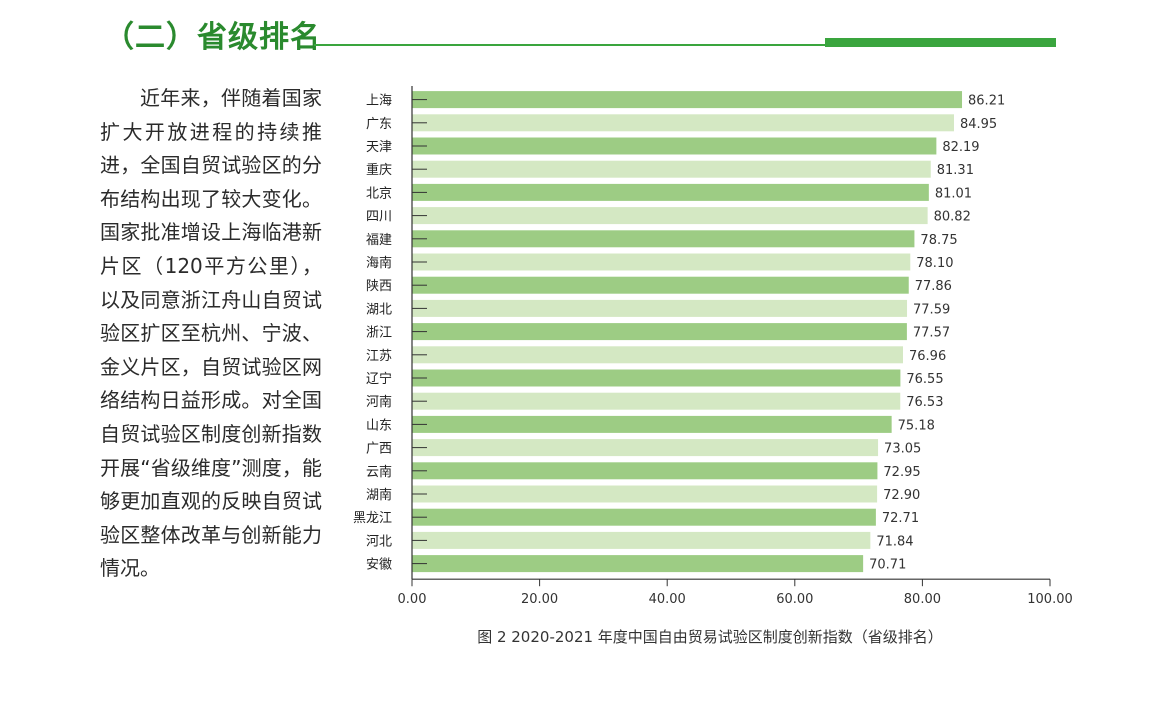 This screenshot has width=1166, height=706. What do you see at coordinates (794, 599) in the screenshot?
I see `x-tick-label: 60.00` at bounding box center [794, 599].